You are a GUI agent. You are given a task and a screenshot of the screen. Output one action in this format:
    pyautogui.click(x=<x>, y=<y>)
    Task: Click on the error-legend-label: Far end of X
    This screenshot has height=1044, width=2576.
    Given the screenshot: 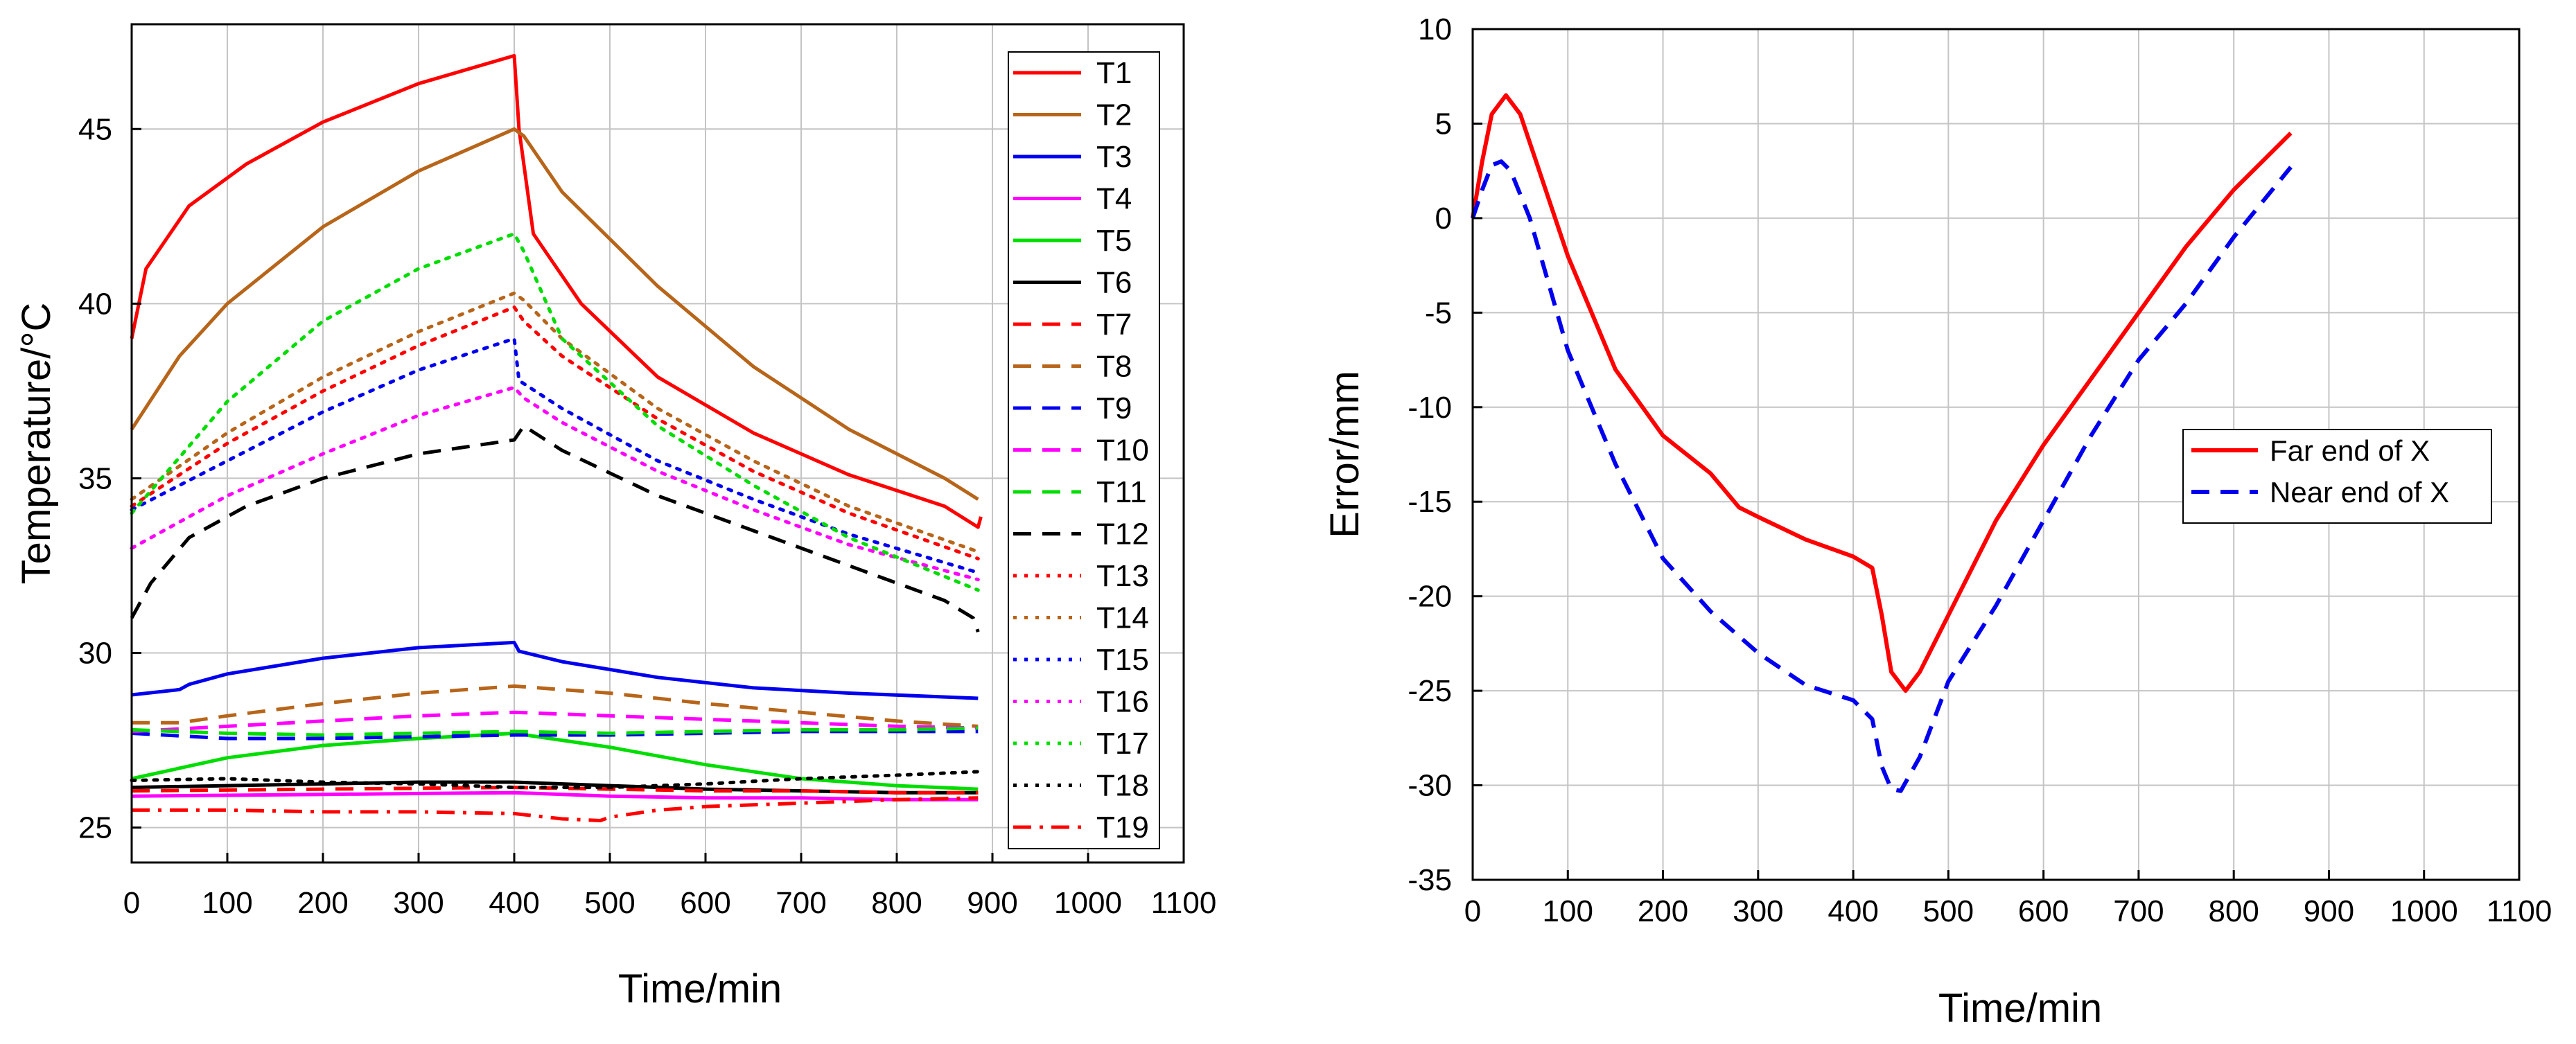 What is the action you would take?
    pyautogui.click(x=2350, y=451)
    